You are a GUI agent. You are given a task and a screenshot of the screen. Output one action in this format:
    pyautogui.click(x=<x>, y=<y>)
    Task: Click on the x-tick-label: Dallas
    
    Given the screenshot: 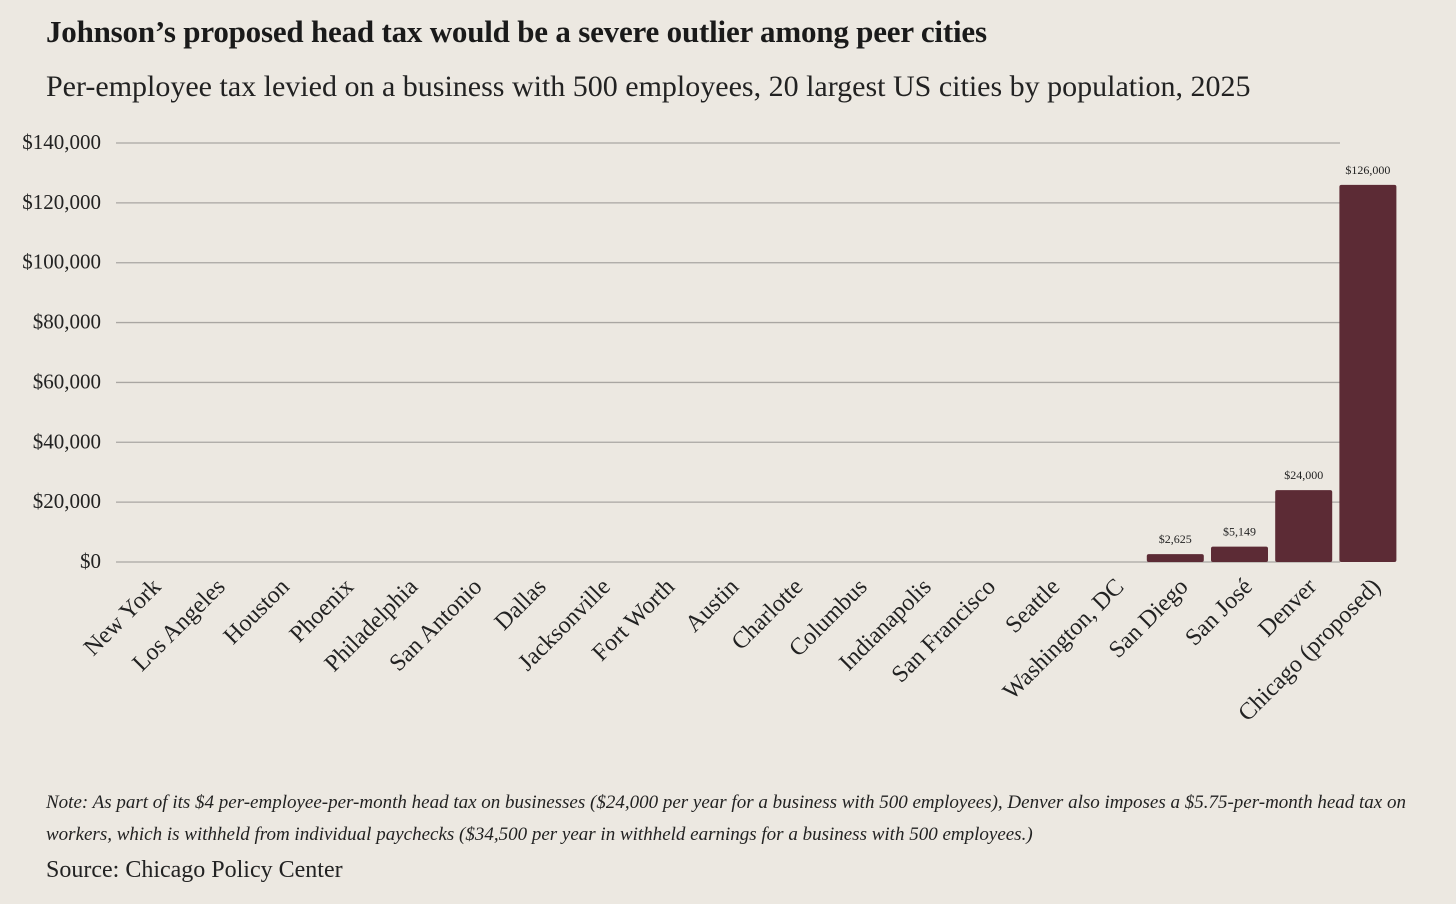 What is the action you would take?
    pyautogui.click(x=521, y=605)
    